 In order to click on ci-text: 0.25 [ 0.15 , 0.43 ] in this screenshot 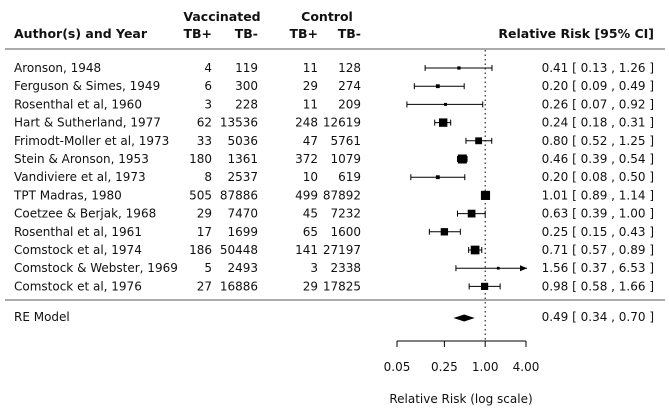, I will do `click(598, 232)`.